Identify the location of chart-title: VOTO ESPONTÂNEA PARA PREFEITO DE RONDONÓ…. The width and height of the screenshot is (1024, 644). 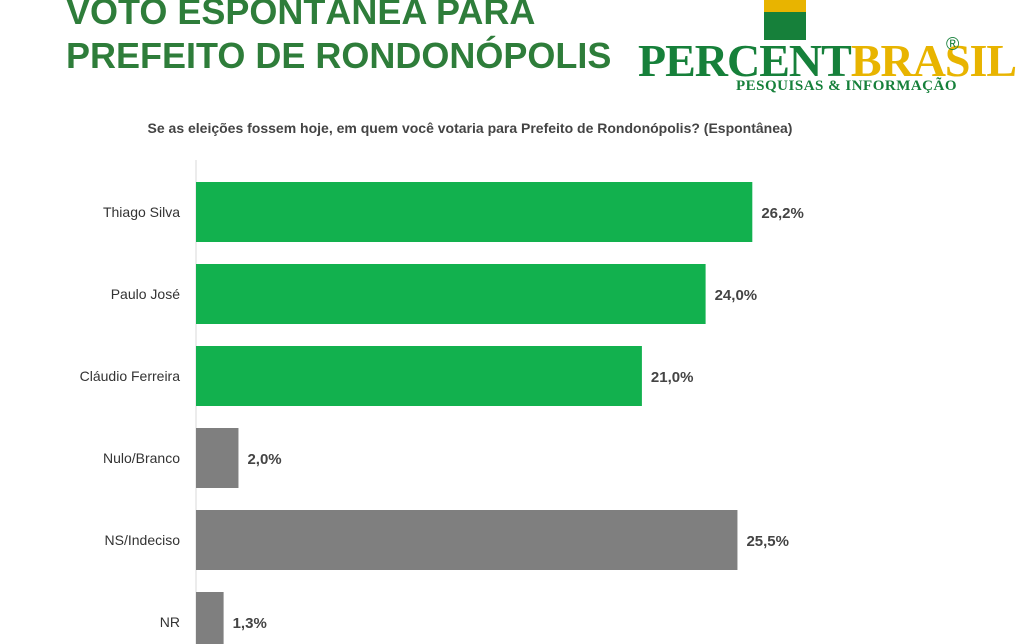
(338, 39).